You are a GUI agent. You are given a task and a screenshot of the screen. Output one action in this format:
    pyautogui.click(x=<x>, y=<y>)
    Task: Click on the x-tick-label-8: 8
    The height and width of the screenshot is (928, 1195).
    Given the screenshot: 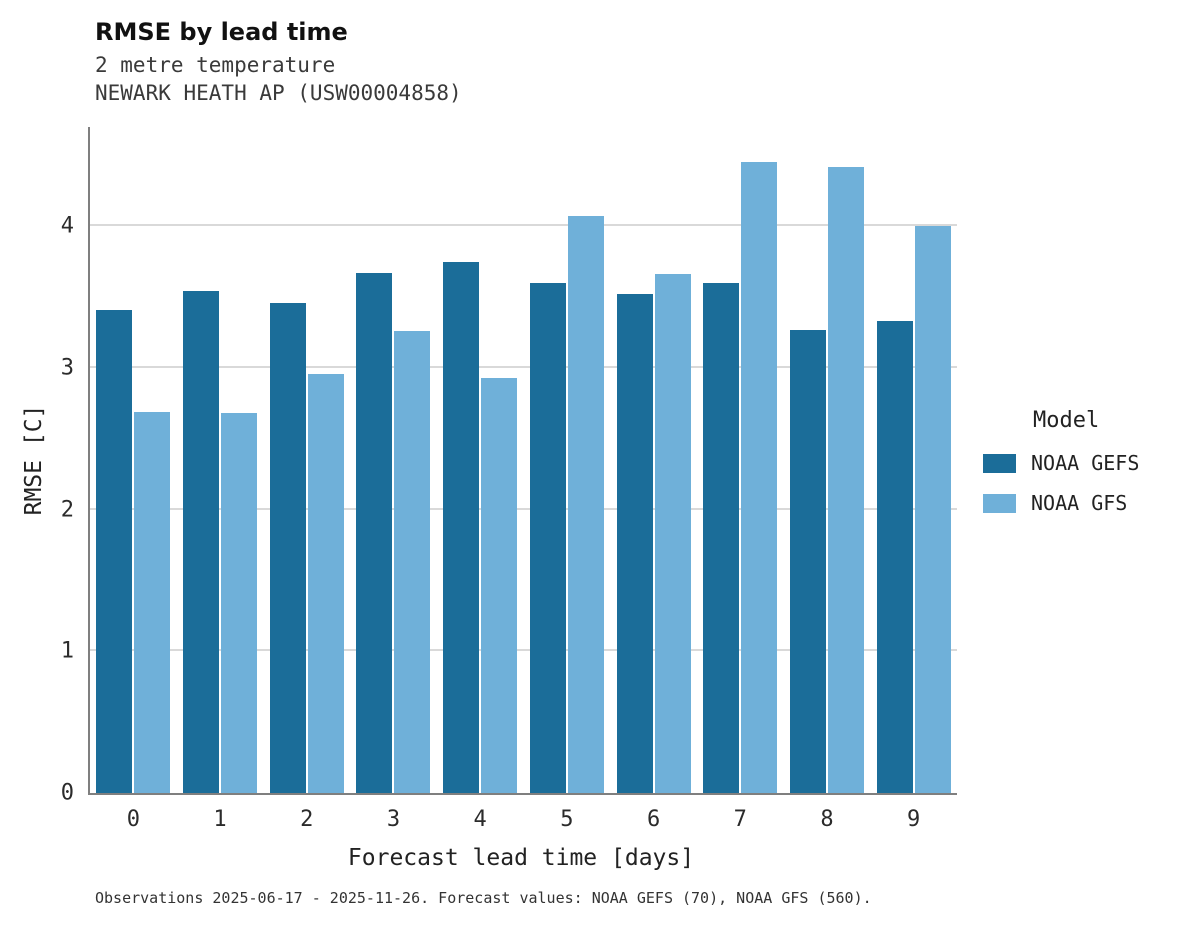 What is the action you would take?
    pyautogui.click(x=827, y=819)
    